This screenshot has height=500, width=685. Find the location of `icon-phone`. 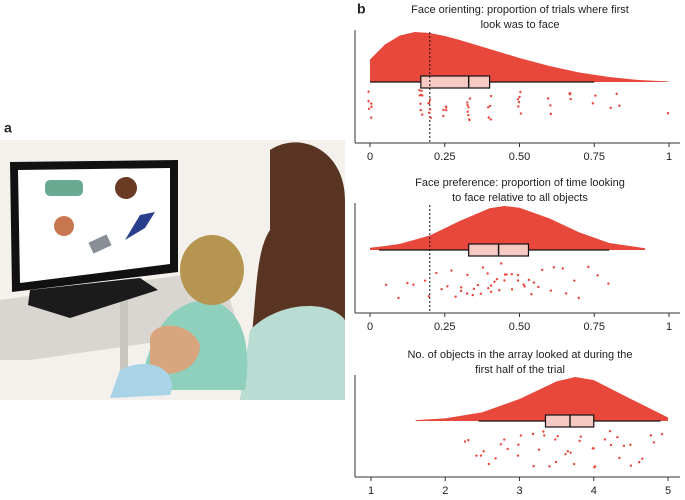

icon-phone is located at coordinates (100, 244).